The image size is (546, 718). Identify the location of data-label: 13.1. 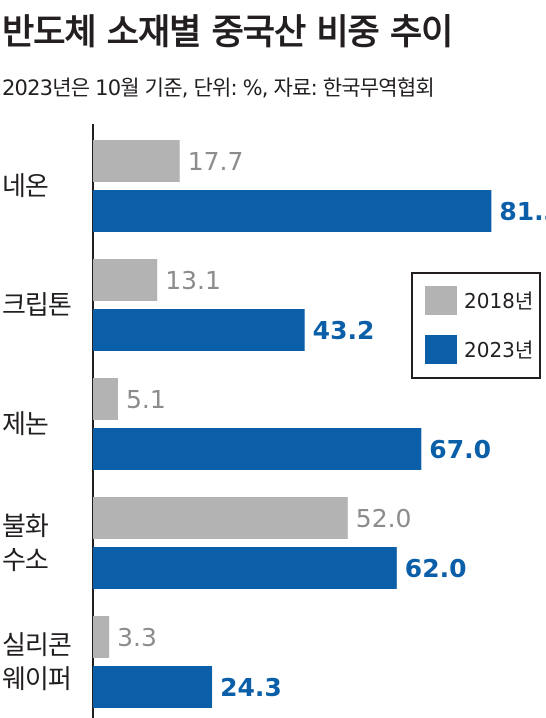
(193, 280).